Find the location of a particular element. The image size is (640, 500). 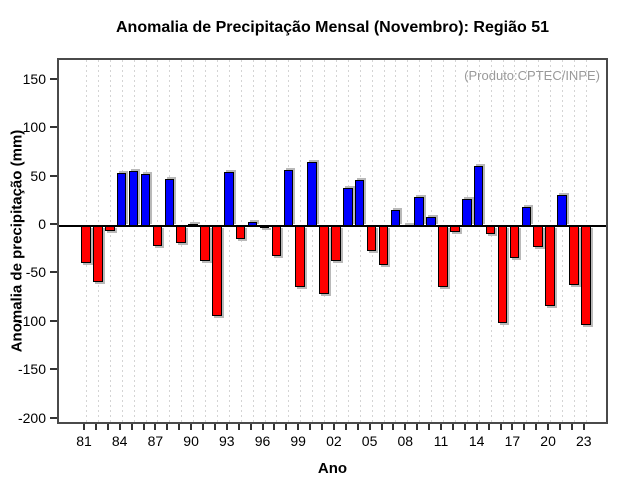

x-tick-label: 17 is located at coordinates (512, 441).